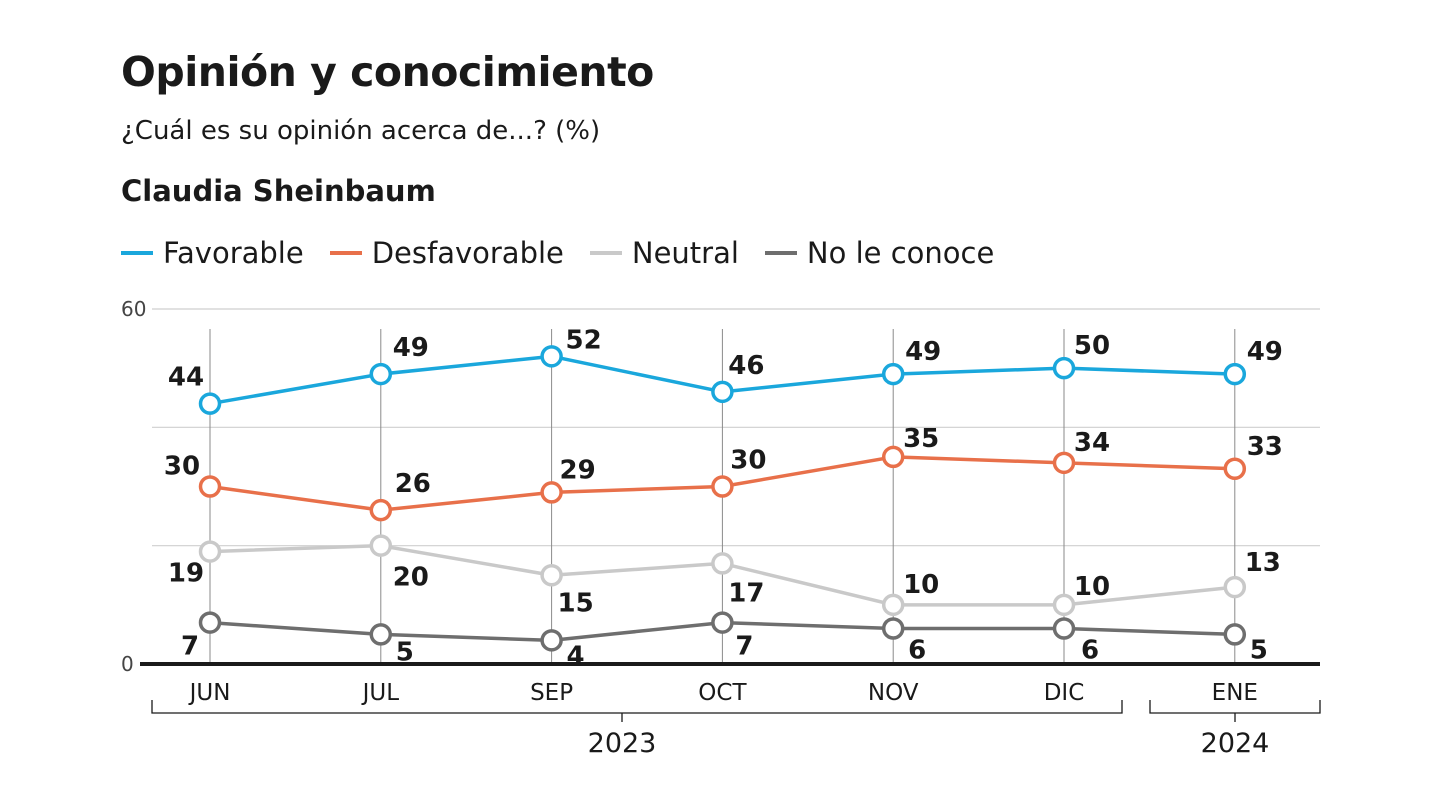 The width and height of the screenshot is (1440, 811). What do you see at coordinates (133, 309) in the screenshot?
I see `y-tick-label-60: 60` at bounding box center [133, 309].